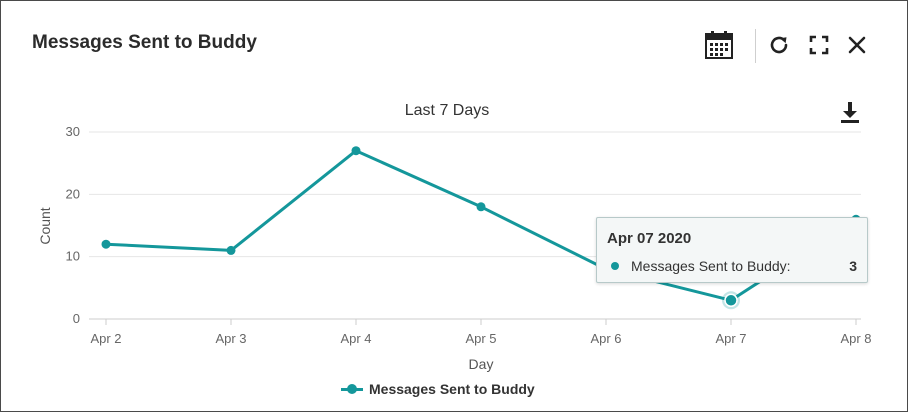 The width and height of the screenshot is (908, 412). I want to click on download-icon, so click(850, 112).